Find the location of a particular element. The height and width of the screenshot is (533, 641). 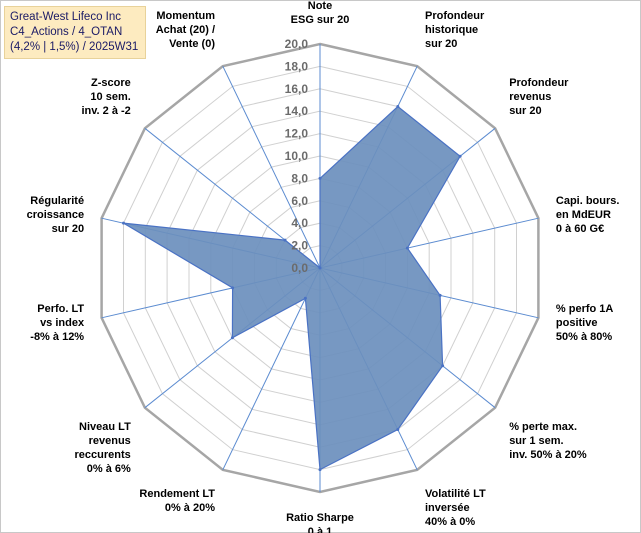

radar-tick-labels: 0,0 2,0 4,0 6,0 8,0 10,0 12,0 14,0 16,0 18,0 20,0 is located at coordinates (297, 156).